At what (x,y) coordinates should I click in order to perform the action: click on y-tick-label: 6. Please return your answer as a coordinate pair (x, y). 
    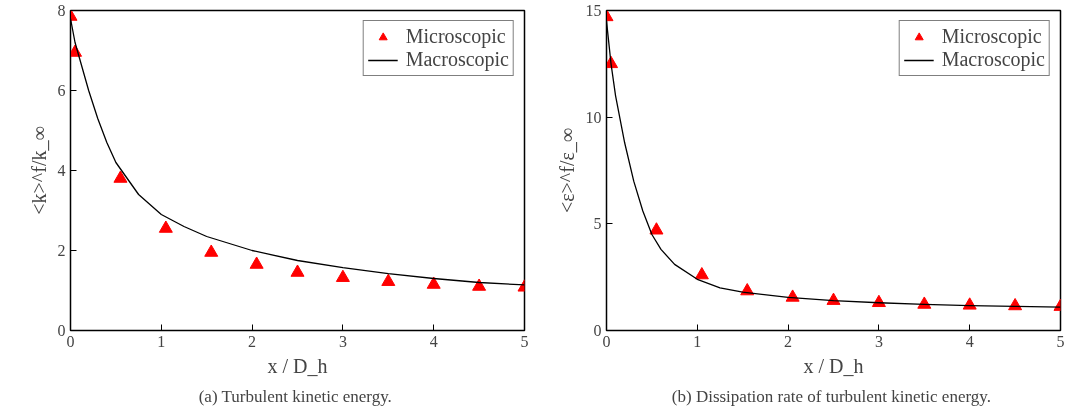
    Looking at the image, I should click on (61, 90).